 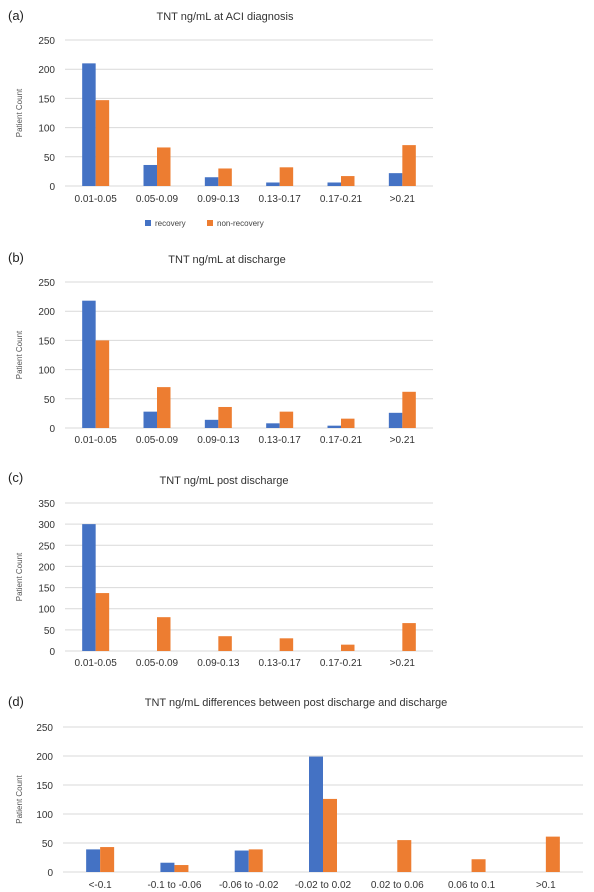 What do you see at coordinates (148, 223) in the screenshot?
I see `legend-swatch-recovery` at bounding box center [148, 223].